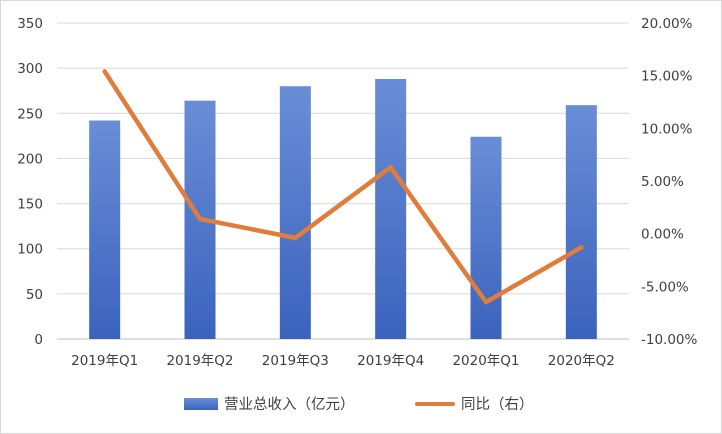 The height and width of the screenshot is (434, 722). What do you see at coordinates (667, 24) in the screenshot?
I see `y2-axis-tick-label: 20.00%` at bounding box center [667, 24].